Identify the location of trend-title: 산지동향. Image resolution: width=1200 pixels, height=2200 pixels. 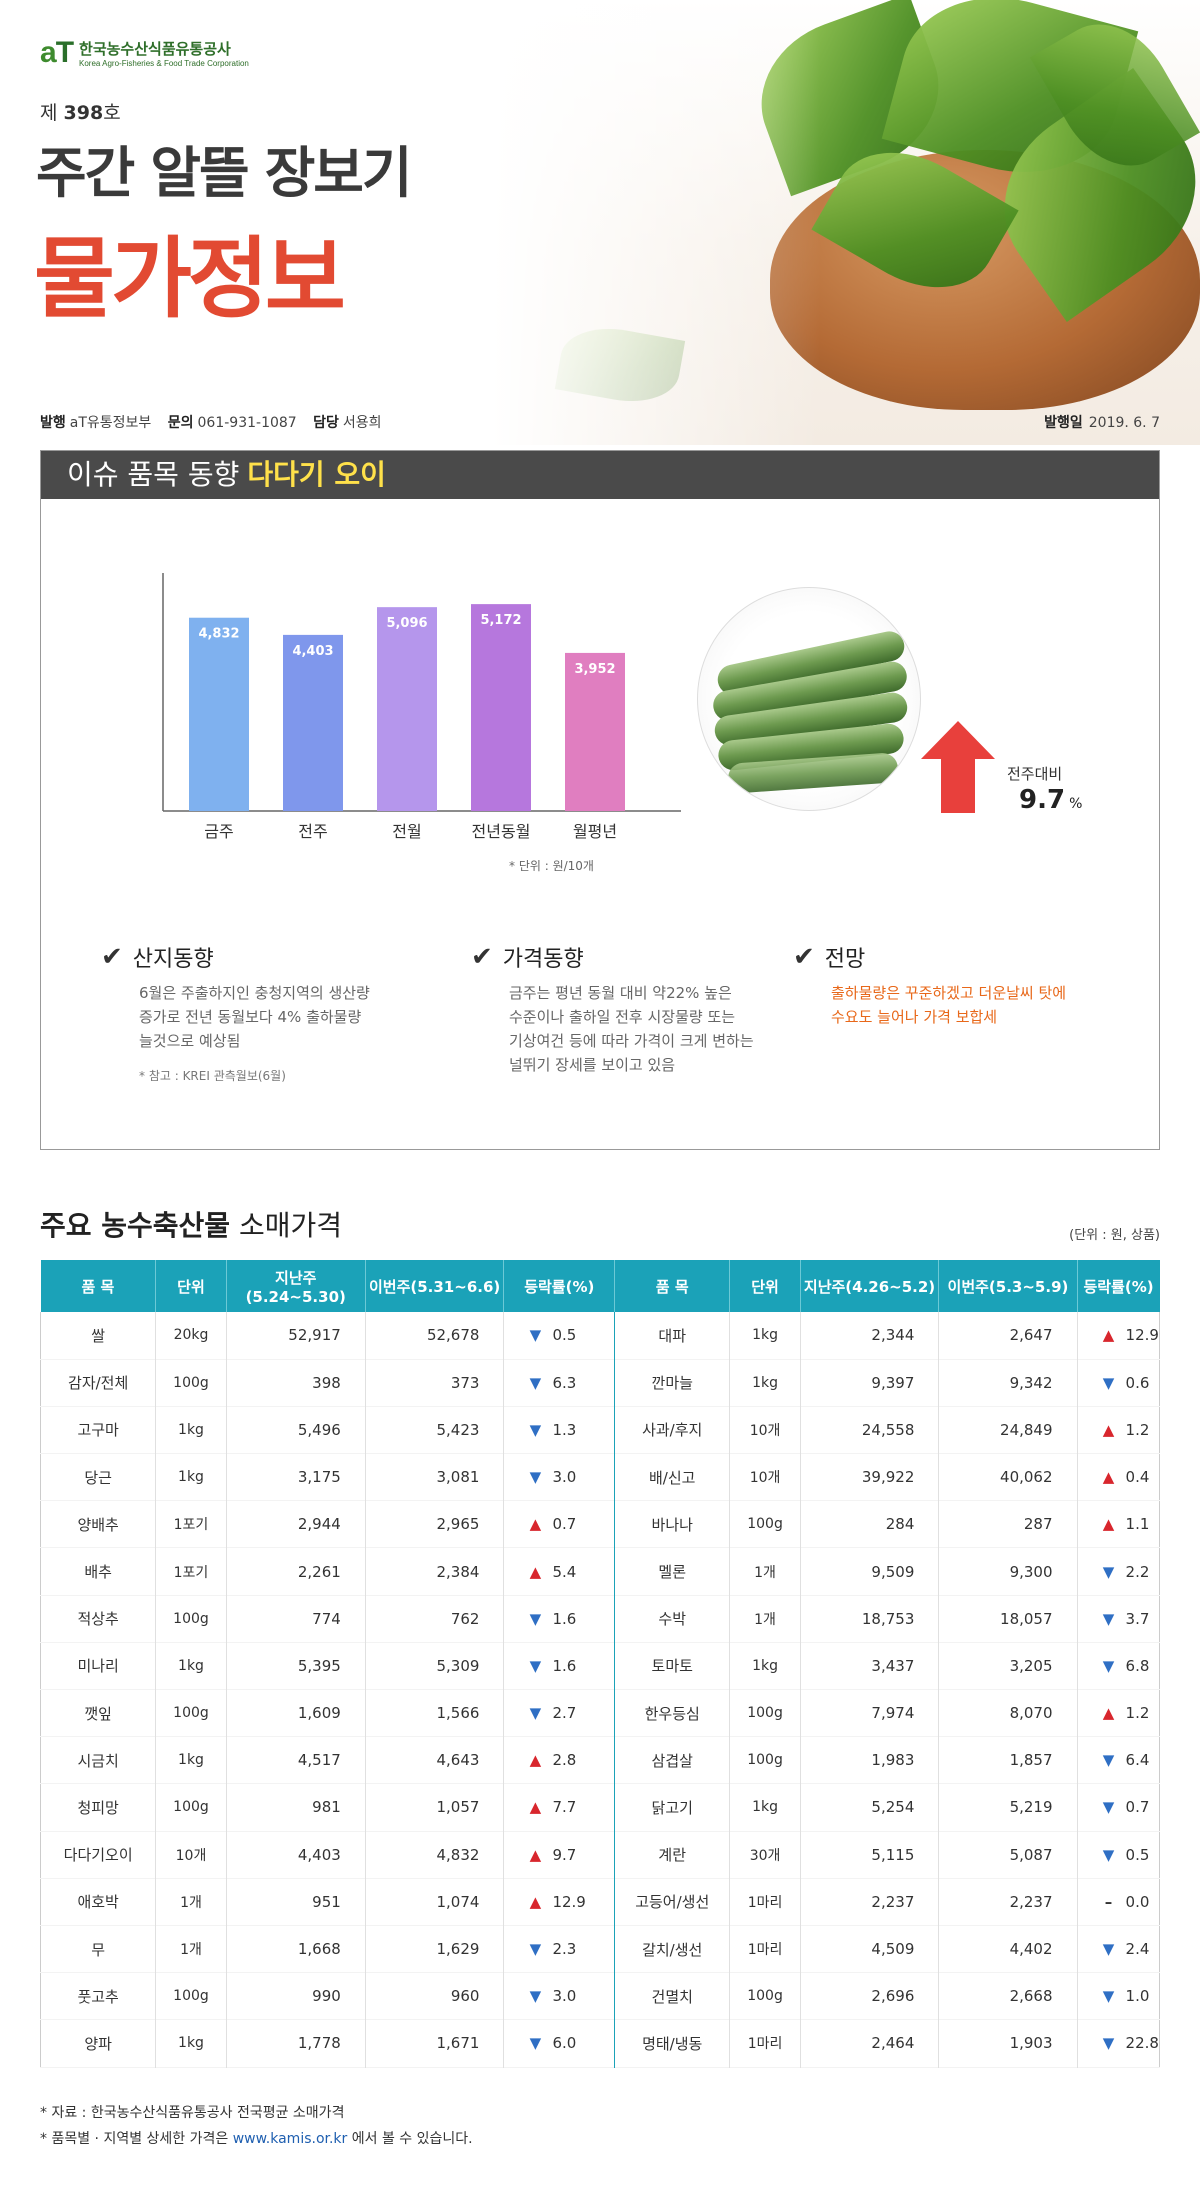
(173, 959).